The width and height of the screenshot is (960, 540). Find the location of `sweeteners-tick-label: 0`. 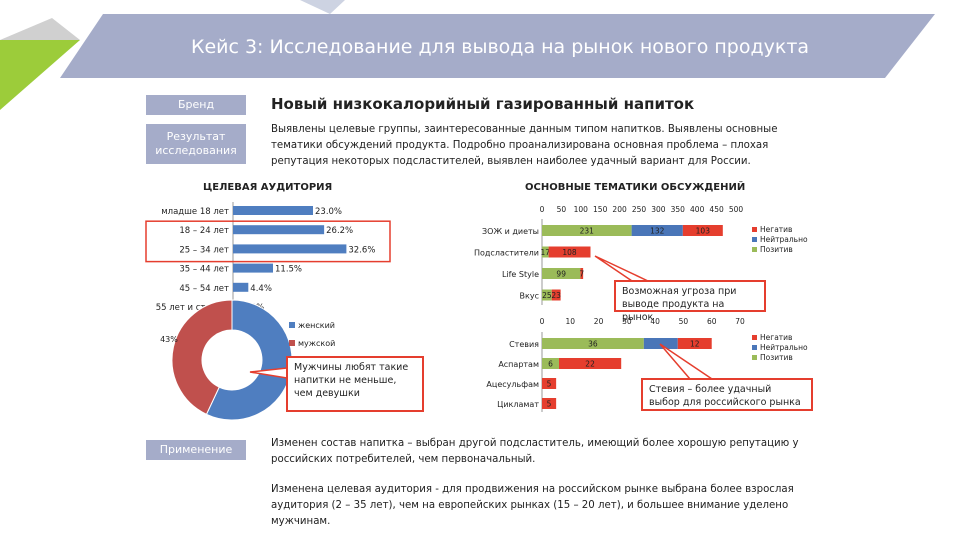

sweeteners-tick-label: 0 is located at coordinates (542, 321).